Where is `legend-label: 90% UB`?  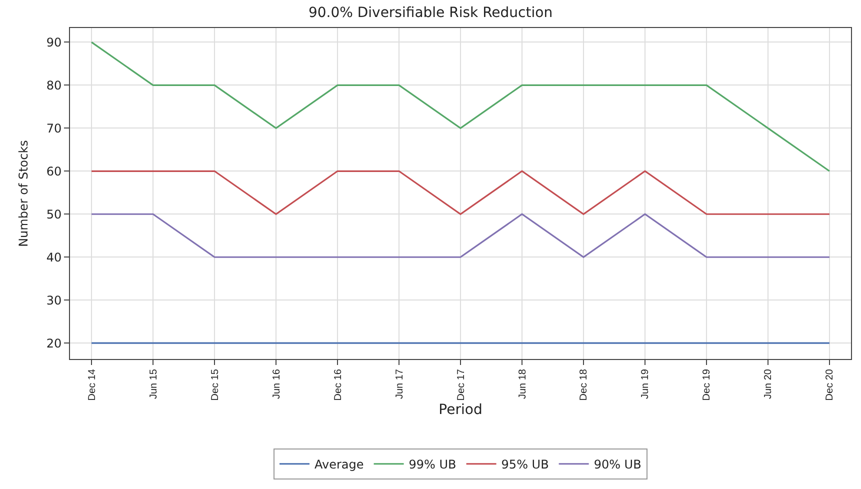 legend-label: 90% UB is located at coordinates (618, 465).